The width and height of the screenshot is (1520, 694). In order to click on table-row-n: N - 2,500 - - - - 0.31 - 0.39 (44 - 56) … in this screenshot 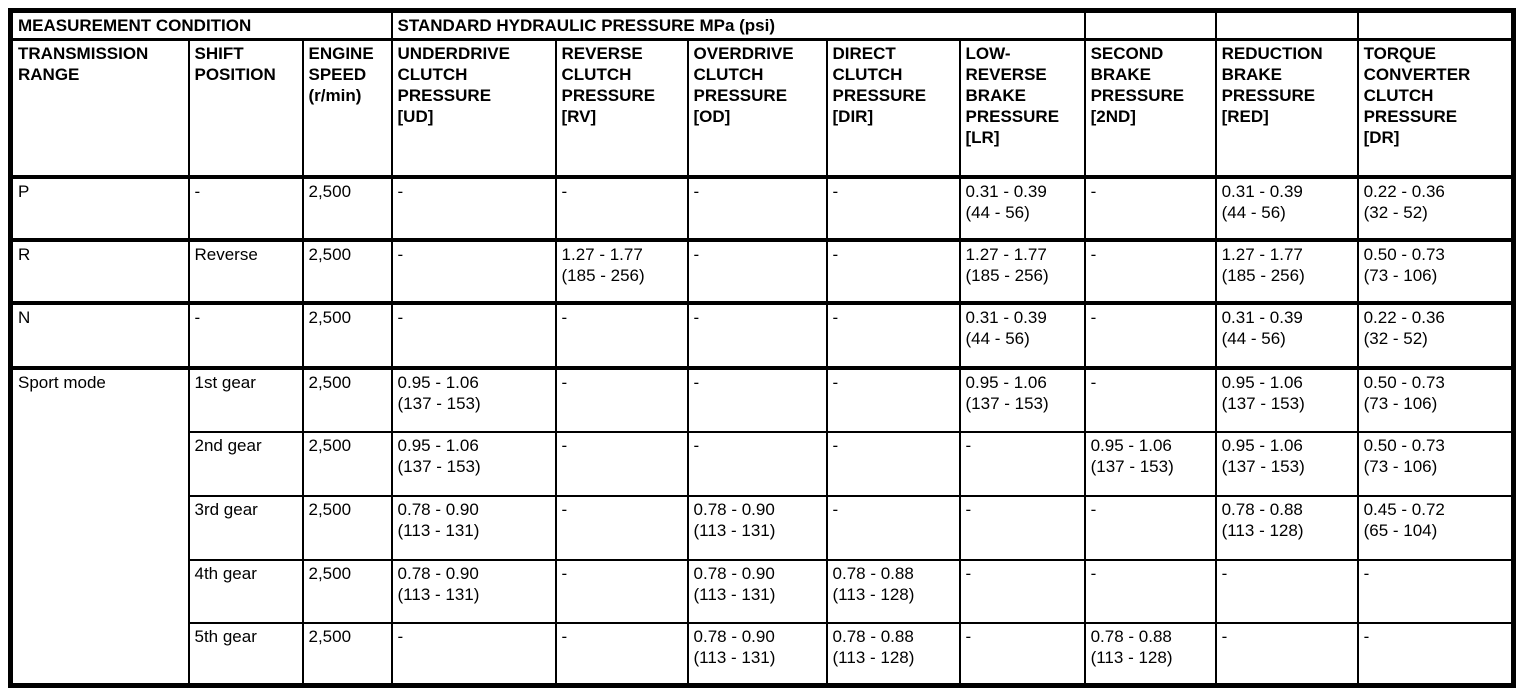, I will do `click(762, 335)`.